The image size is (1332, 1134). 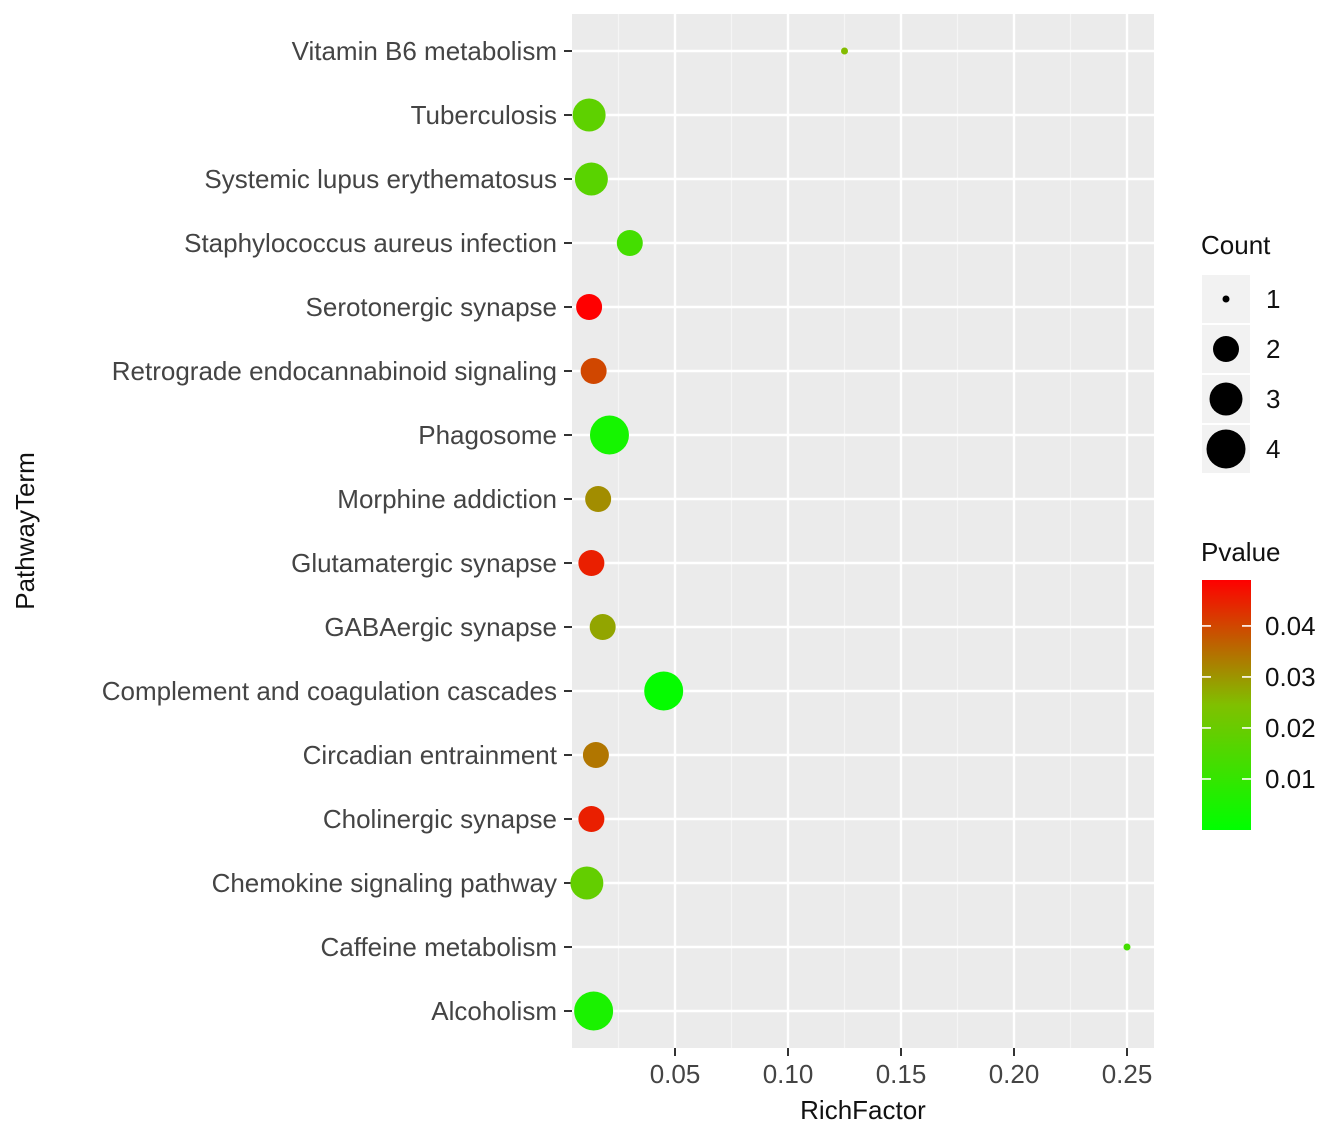 What do you see at coordinates (438, 947) in the screenshot?
I see `y-tick-label: Caffeine metabolism` at bounding box center [438, 947].